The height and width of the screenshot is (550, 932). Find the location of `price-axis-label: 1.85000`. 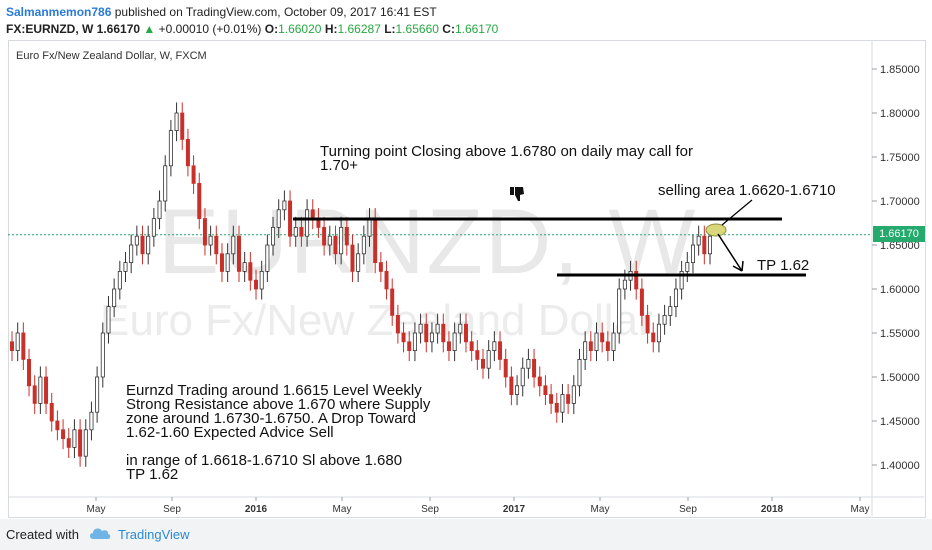

price-axis-label: 1.85000 is located at coordinates (900, 70).